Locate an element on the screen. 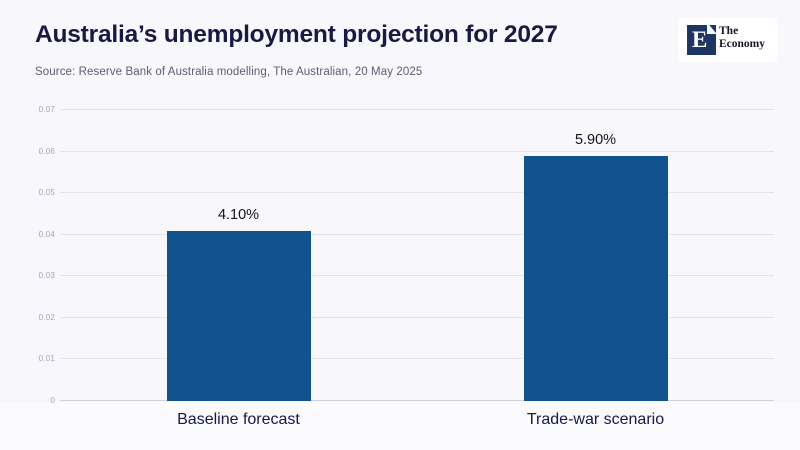  bar-value-label: 4.10% is located at coordinates (238, 214).